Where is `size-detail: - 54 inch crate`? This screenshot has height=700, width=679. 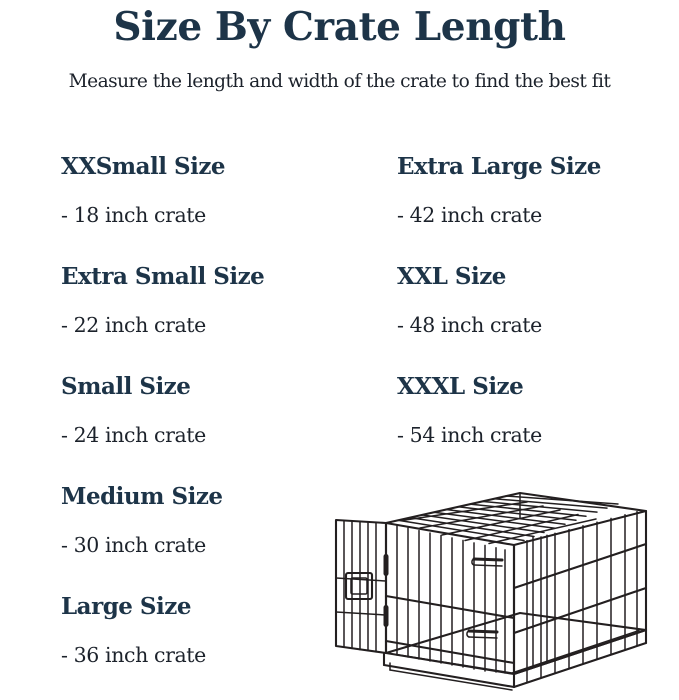 size-detail: - 54 inch crate is located at coordinates (469, 435).